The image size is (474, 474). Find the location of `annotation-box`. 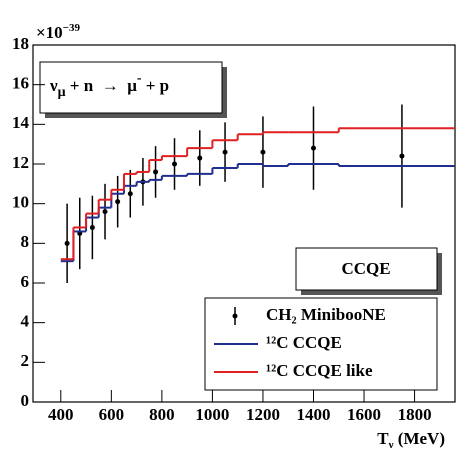

annotation-box is located at coordinates (131, 87).